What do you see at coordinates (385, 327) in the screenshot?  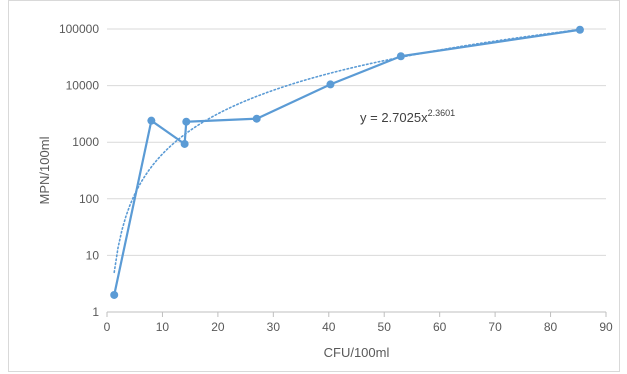 I see `x-tick-label-50: 50` at bounding box center [385, 327].